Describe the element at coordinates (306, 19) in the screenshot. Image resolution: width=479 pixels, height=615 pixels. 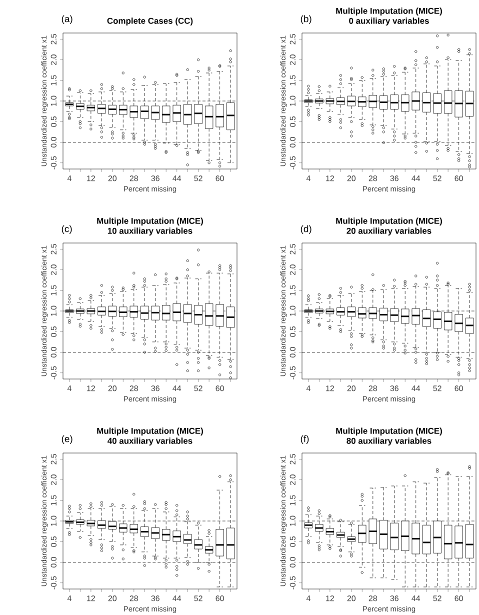
I see `text: (b)` at that location.